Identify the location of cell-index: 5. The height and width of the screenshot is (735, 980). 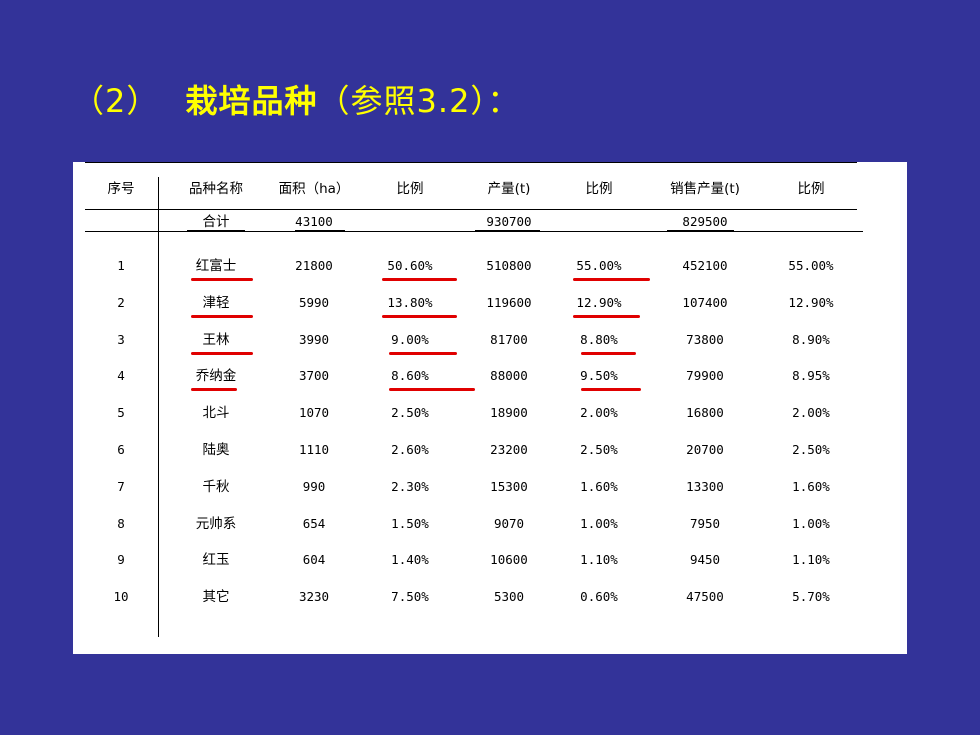
(121, 412).